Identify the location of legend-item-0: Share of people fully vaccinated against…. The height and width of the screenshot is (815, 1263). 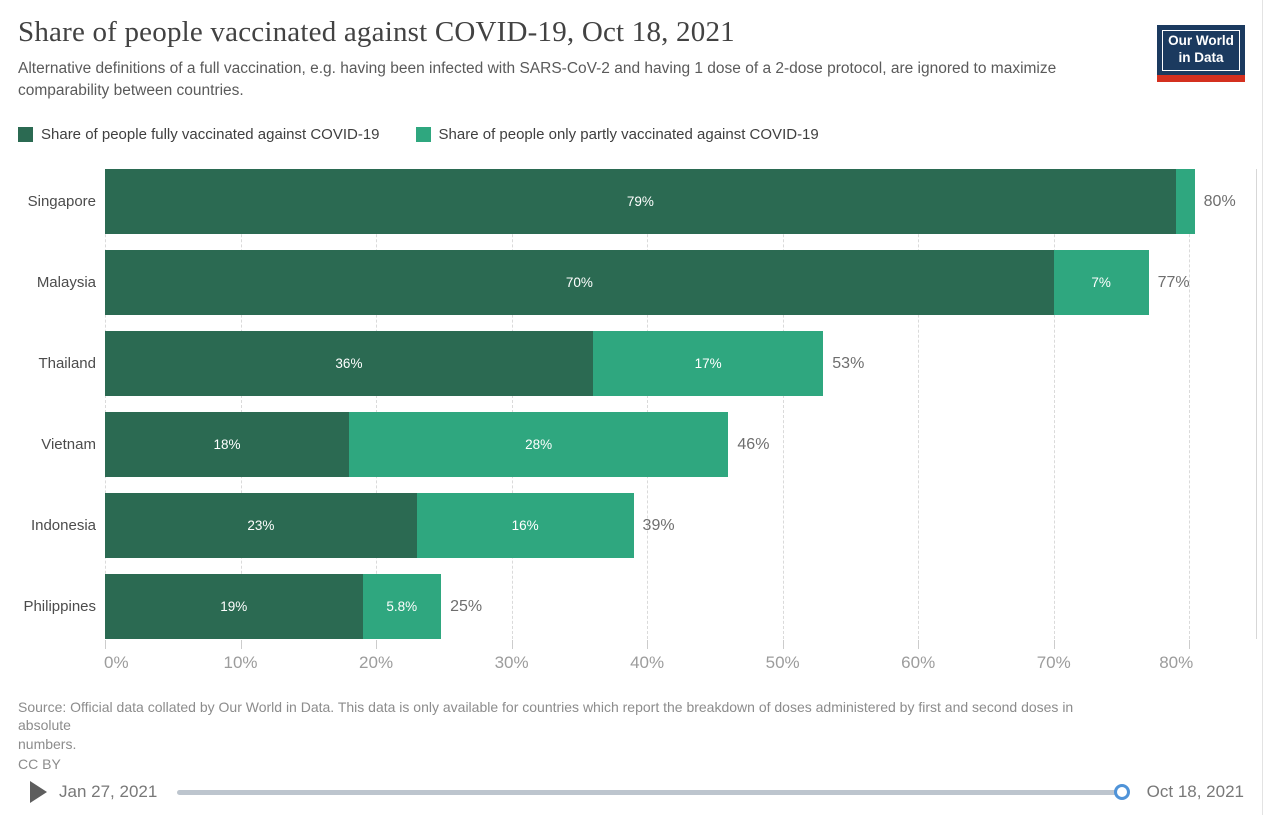
(199, 134).